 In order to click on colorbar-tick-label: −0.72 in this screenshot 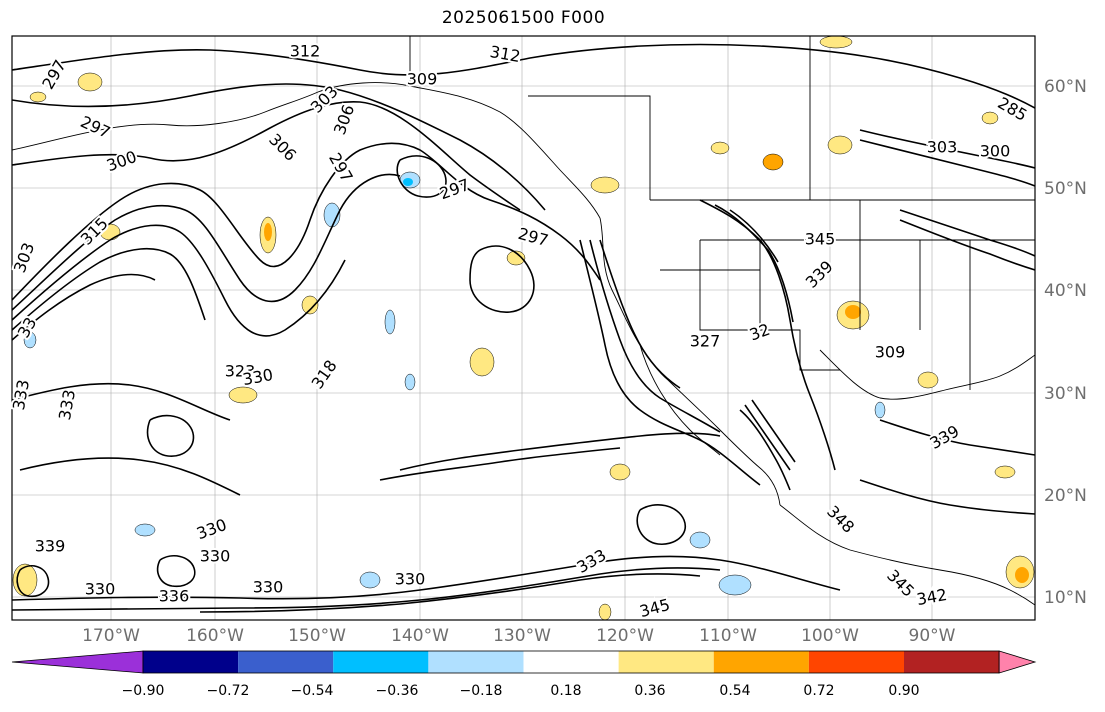, I will do `click(228, 691)`.